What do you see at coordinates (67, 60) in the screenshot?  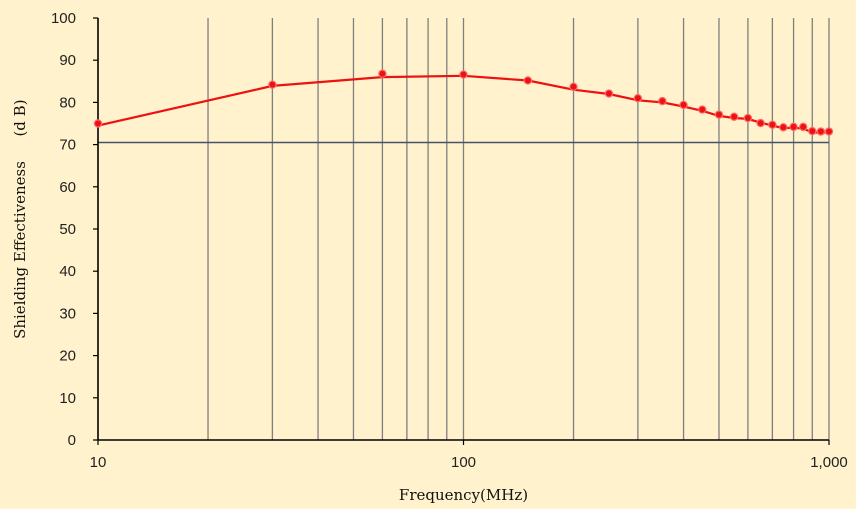 I see `y-tick-label: 90` at bounding box center [67, 60].